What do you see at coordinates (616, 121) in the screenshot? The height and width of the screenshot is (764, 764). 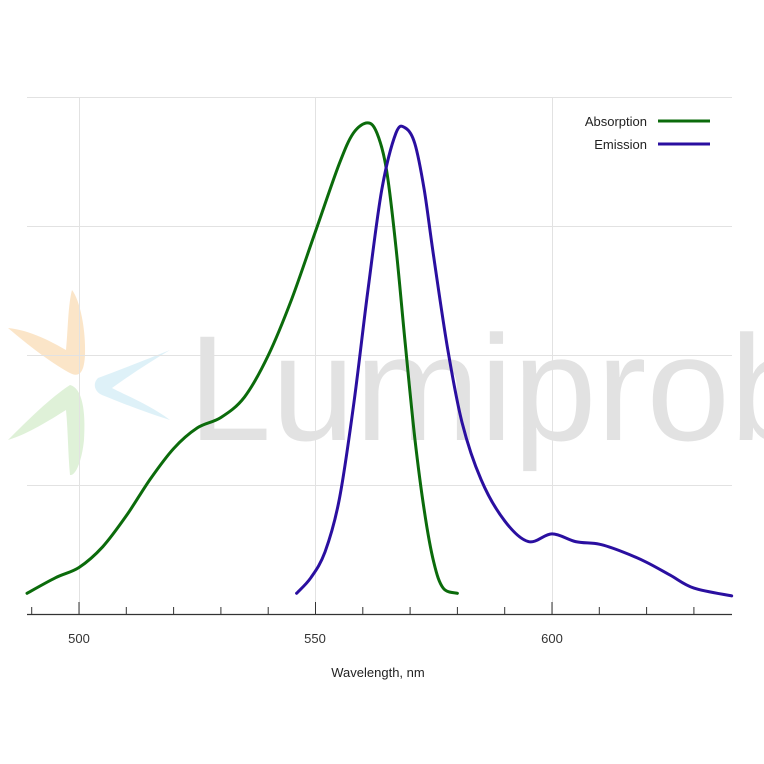 I see `legend-label-absorption: Absorption` at bounding box center [616, 121].